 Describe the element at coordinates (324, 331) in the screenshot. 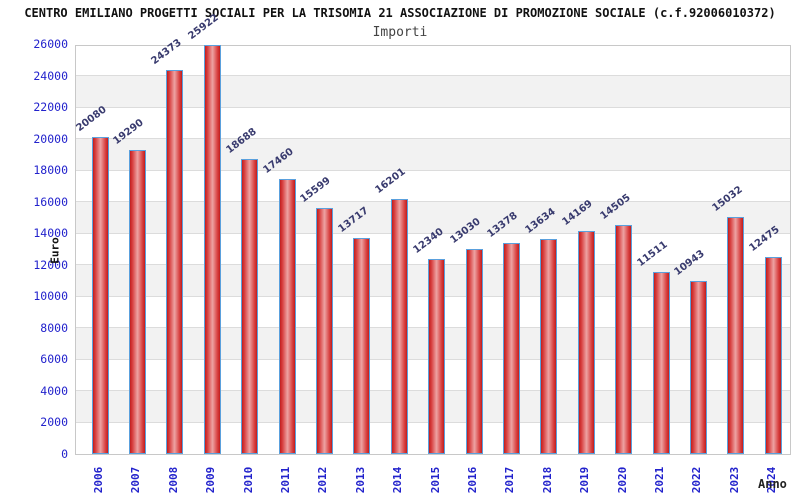

I see `bar-2012` at that location.